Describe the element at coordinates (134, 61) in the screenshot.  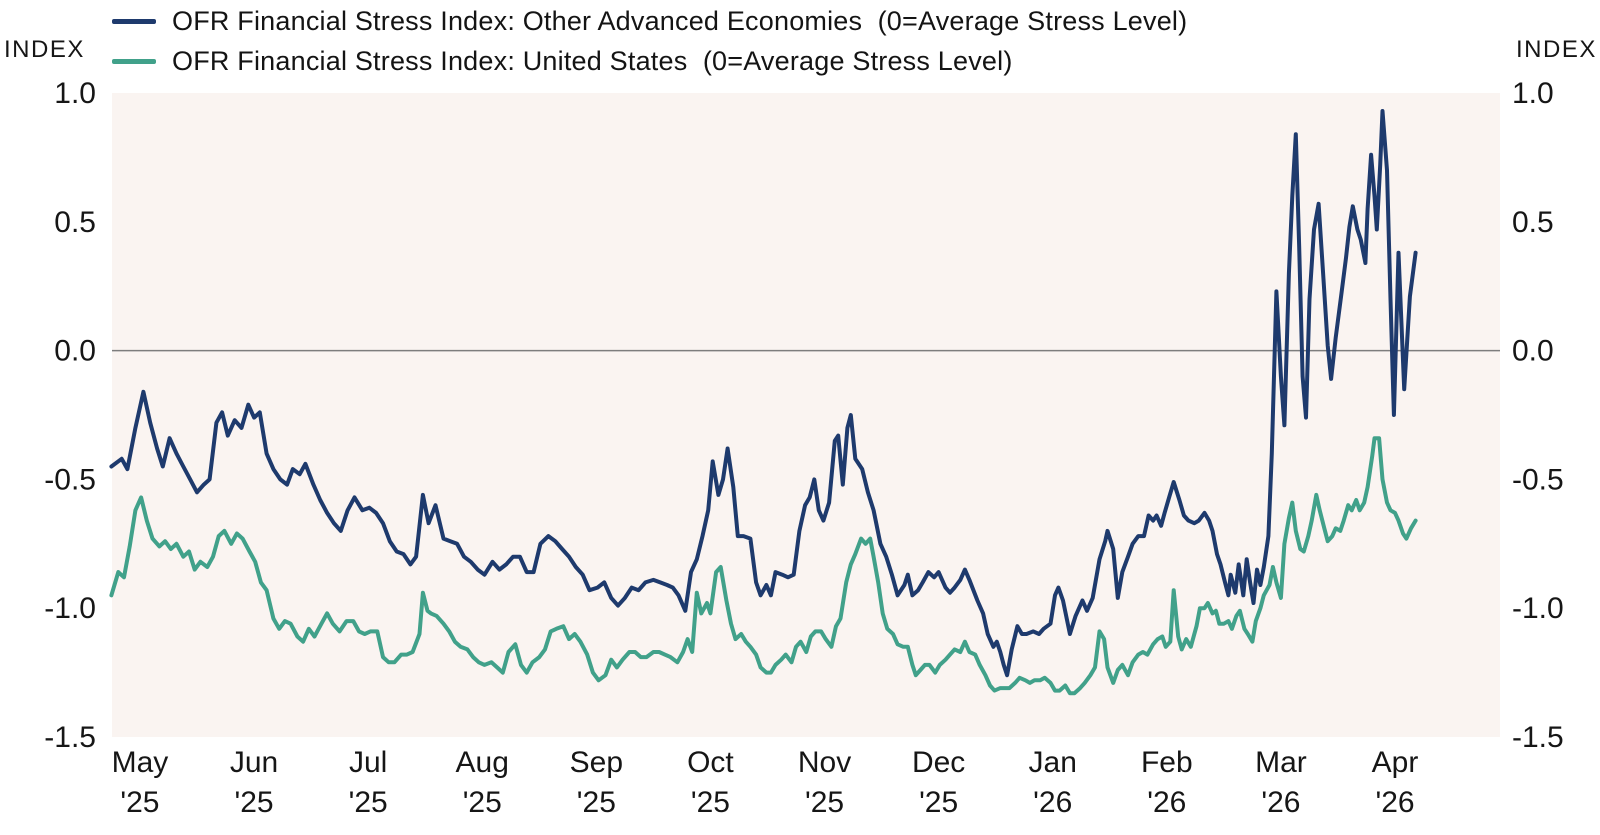
I see `legend-line-swatch-us` at that location.